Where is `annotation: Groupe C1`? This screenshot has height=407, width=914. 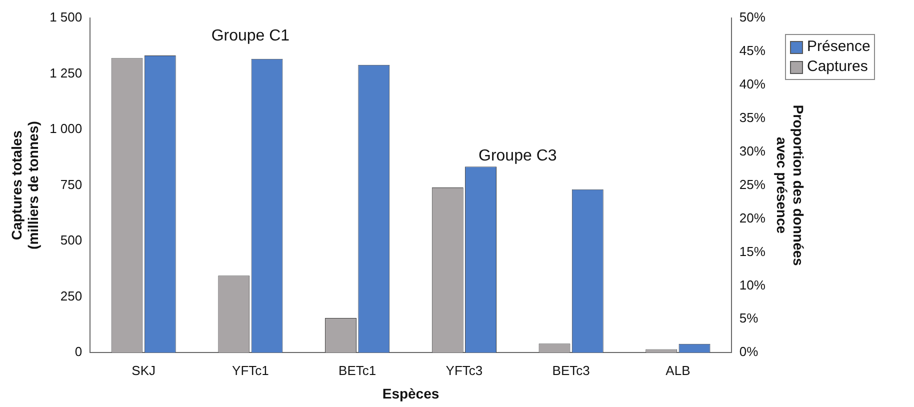 annotation: Groupe C1 is located at coordinates (250, 35).